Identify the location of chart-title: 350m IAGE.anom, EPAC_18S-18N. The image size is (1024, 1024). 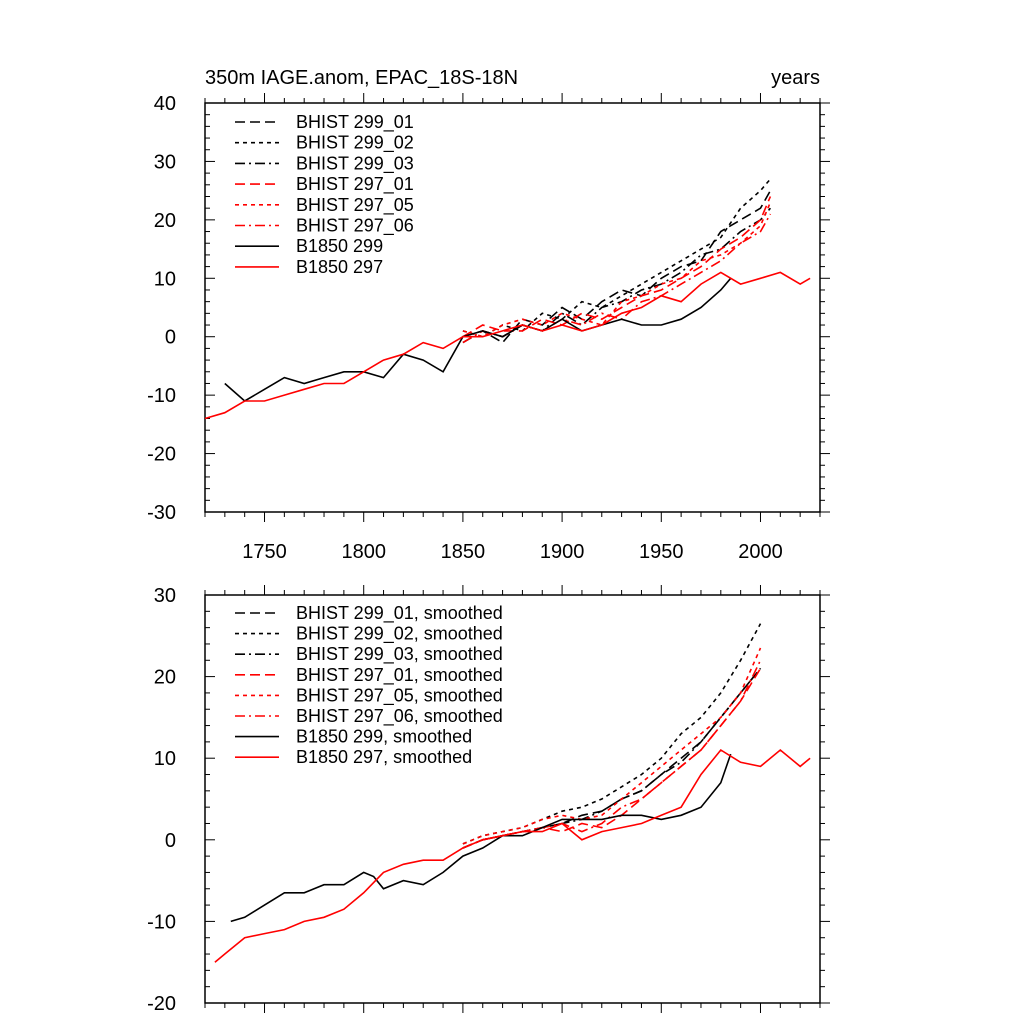
(361, 78).